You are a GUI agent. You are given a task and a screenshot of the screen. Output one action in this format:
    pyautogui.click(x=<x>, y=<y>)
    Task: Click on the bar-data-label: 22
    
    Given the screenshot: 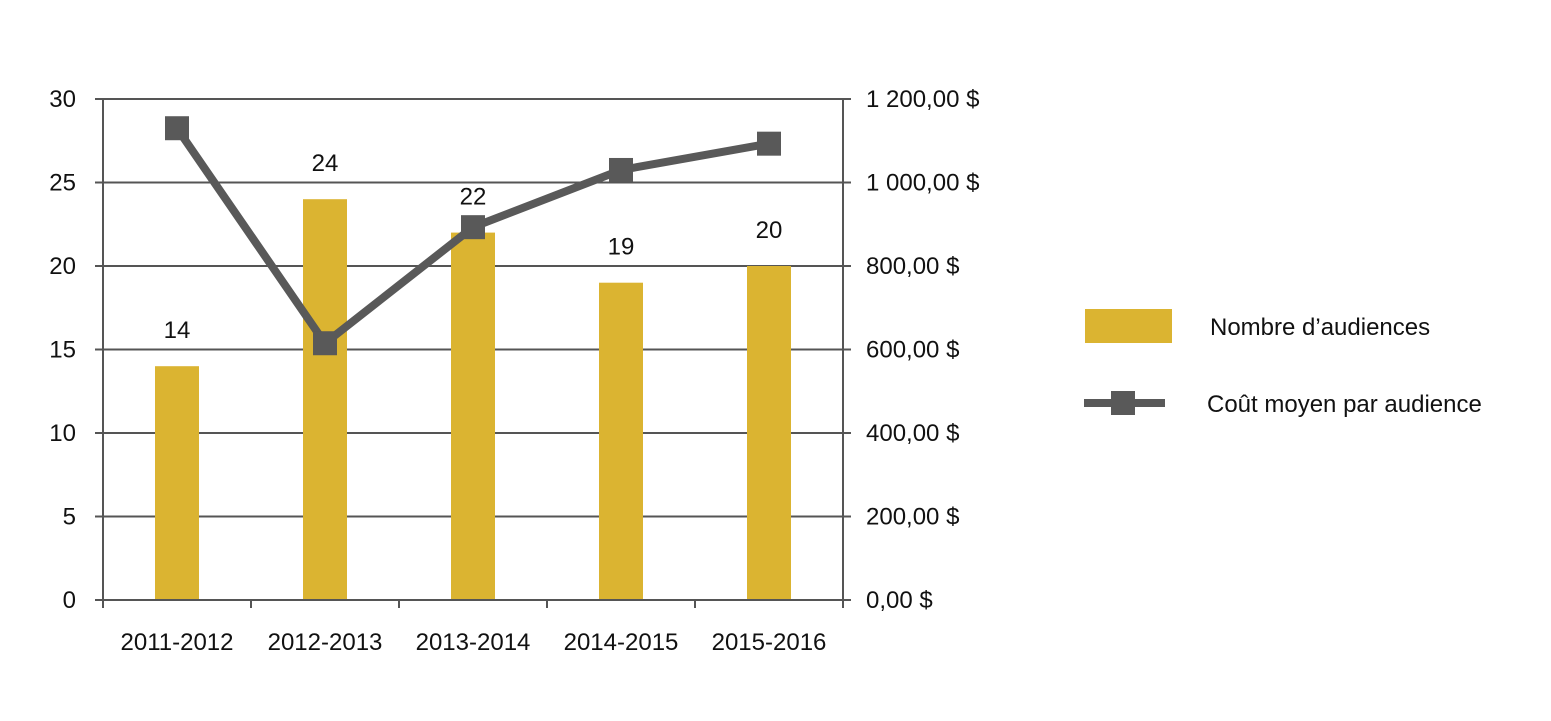 What is the action you would take?
    pyautogui.click(x=473, y=197)
    